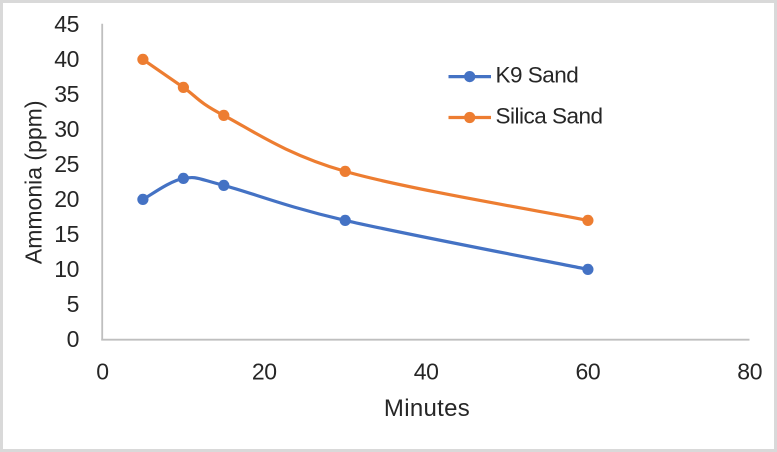  I want to click on svg-text: 60, so click(588, 372).